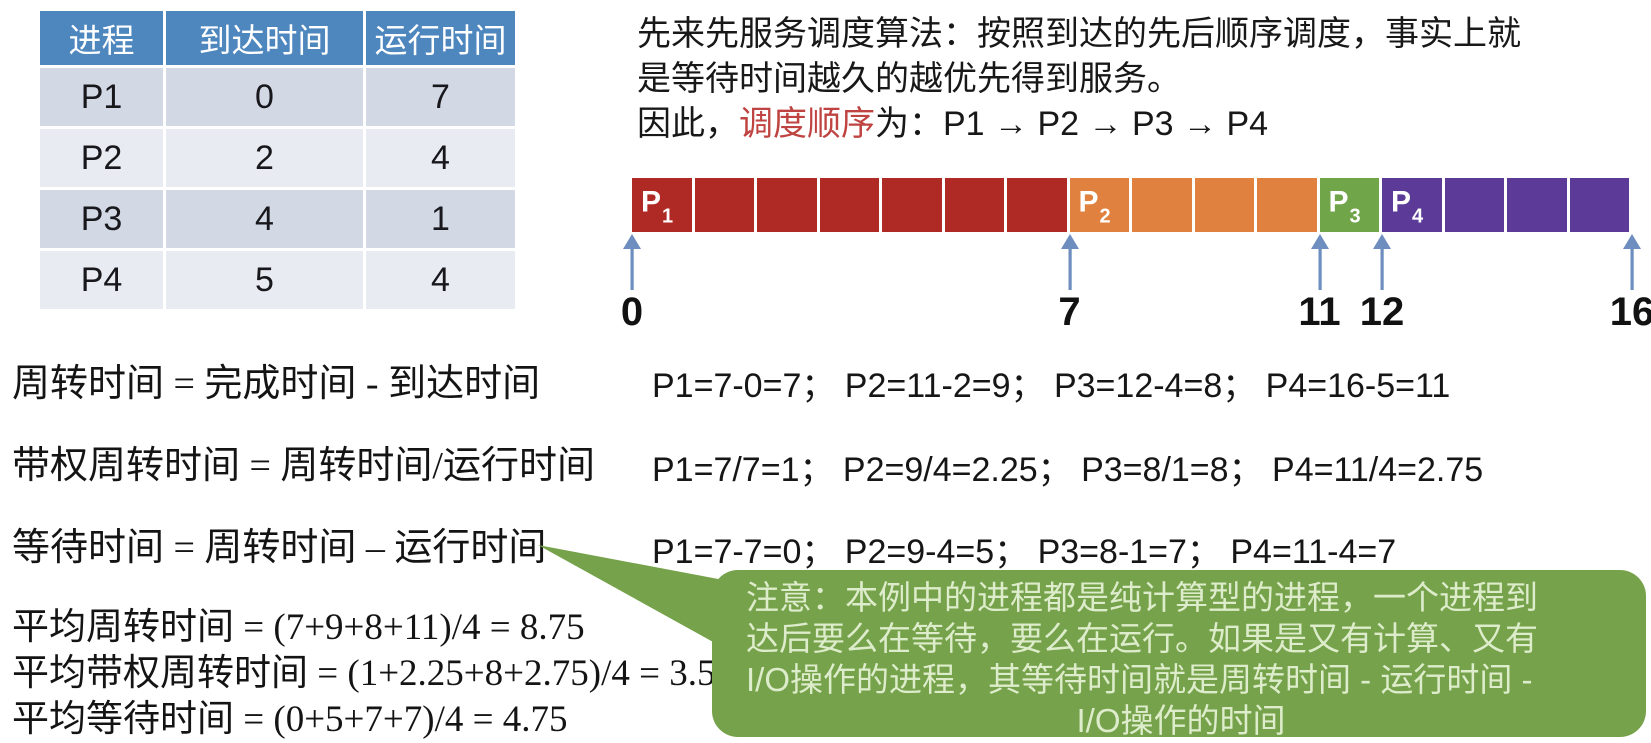 This screenshot has width=1651, height=743. I want to click on time-marker-value: 0, so click(632, 312).